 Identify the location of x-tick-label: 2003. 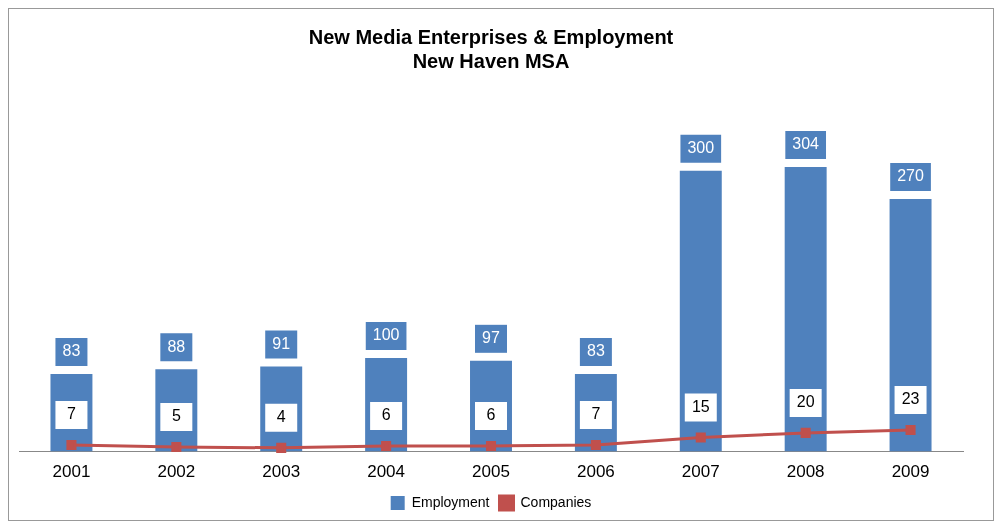
(281, 472).